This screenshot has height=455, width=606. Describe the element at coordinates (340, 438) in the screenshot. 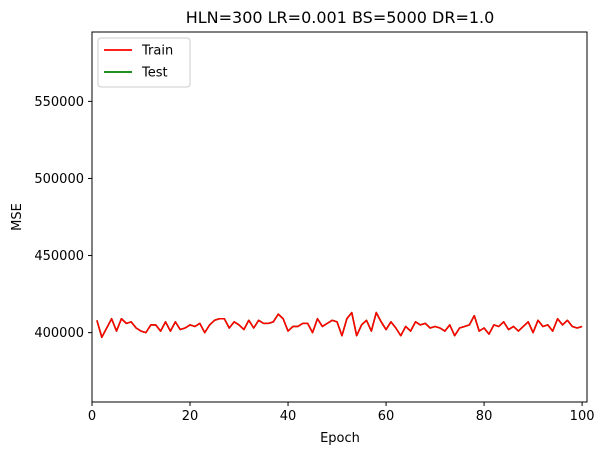

I see `x-axis-label: Epoch` at that location.